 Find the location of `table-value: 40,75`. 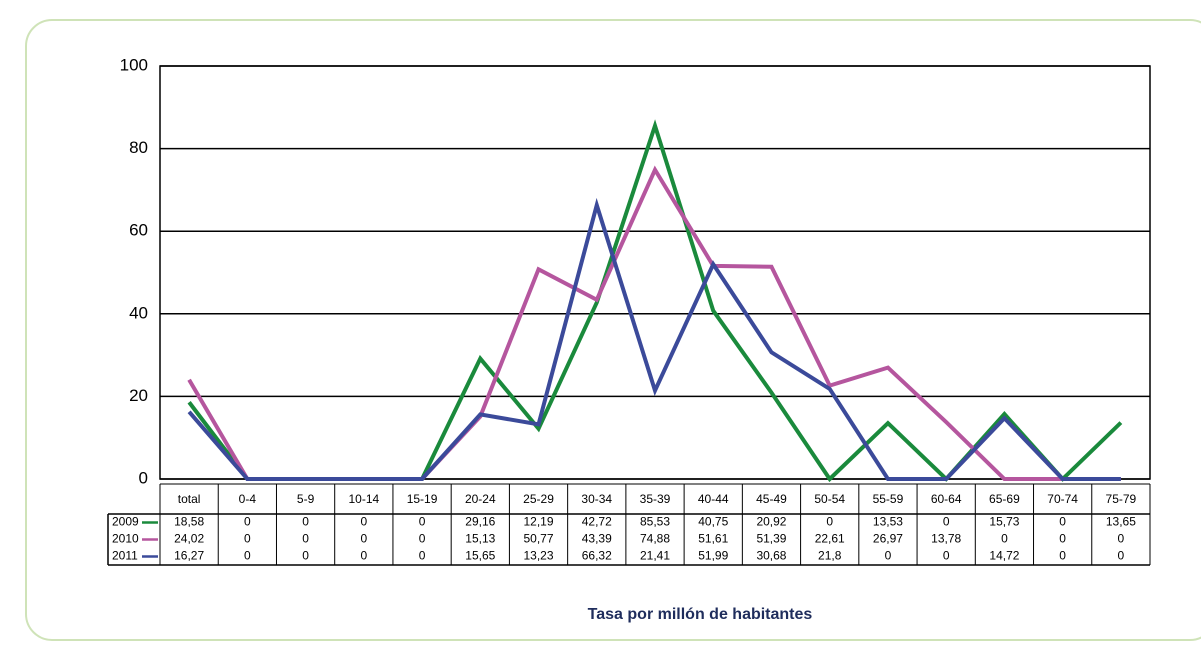

table-value: 40,75 is located at coordinates (713, 522).